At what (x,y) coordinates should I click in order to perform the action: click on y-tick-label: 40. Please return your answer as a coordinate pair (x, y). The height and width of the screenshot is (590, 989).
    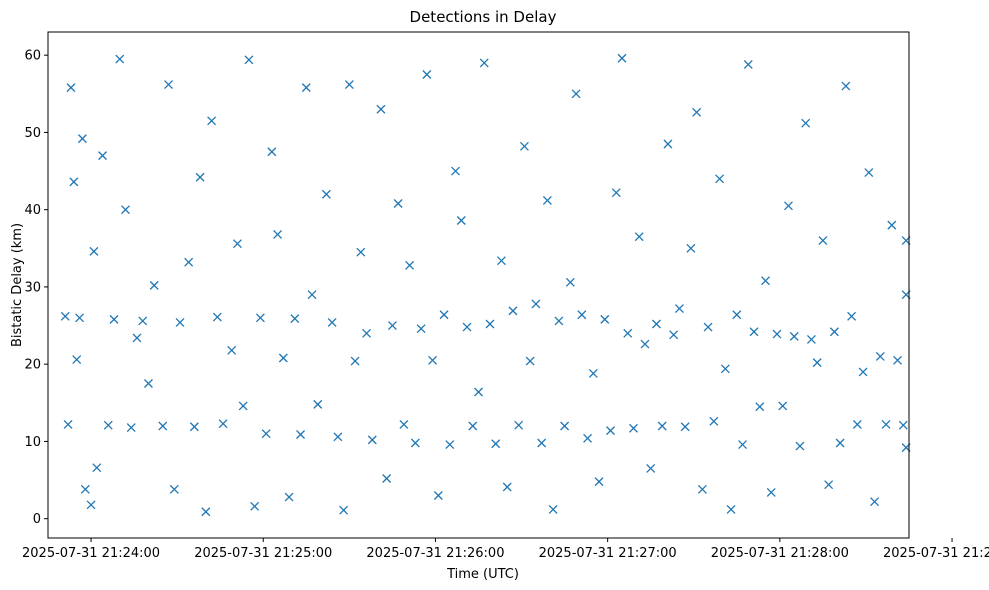
    Looking at the image, I should click on (32, 210).